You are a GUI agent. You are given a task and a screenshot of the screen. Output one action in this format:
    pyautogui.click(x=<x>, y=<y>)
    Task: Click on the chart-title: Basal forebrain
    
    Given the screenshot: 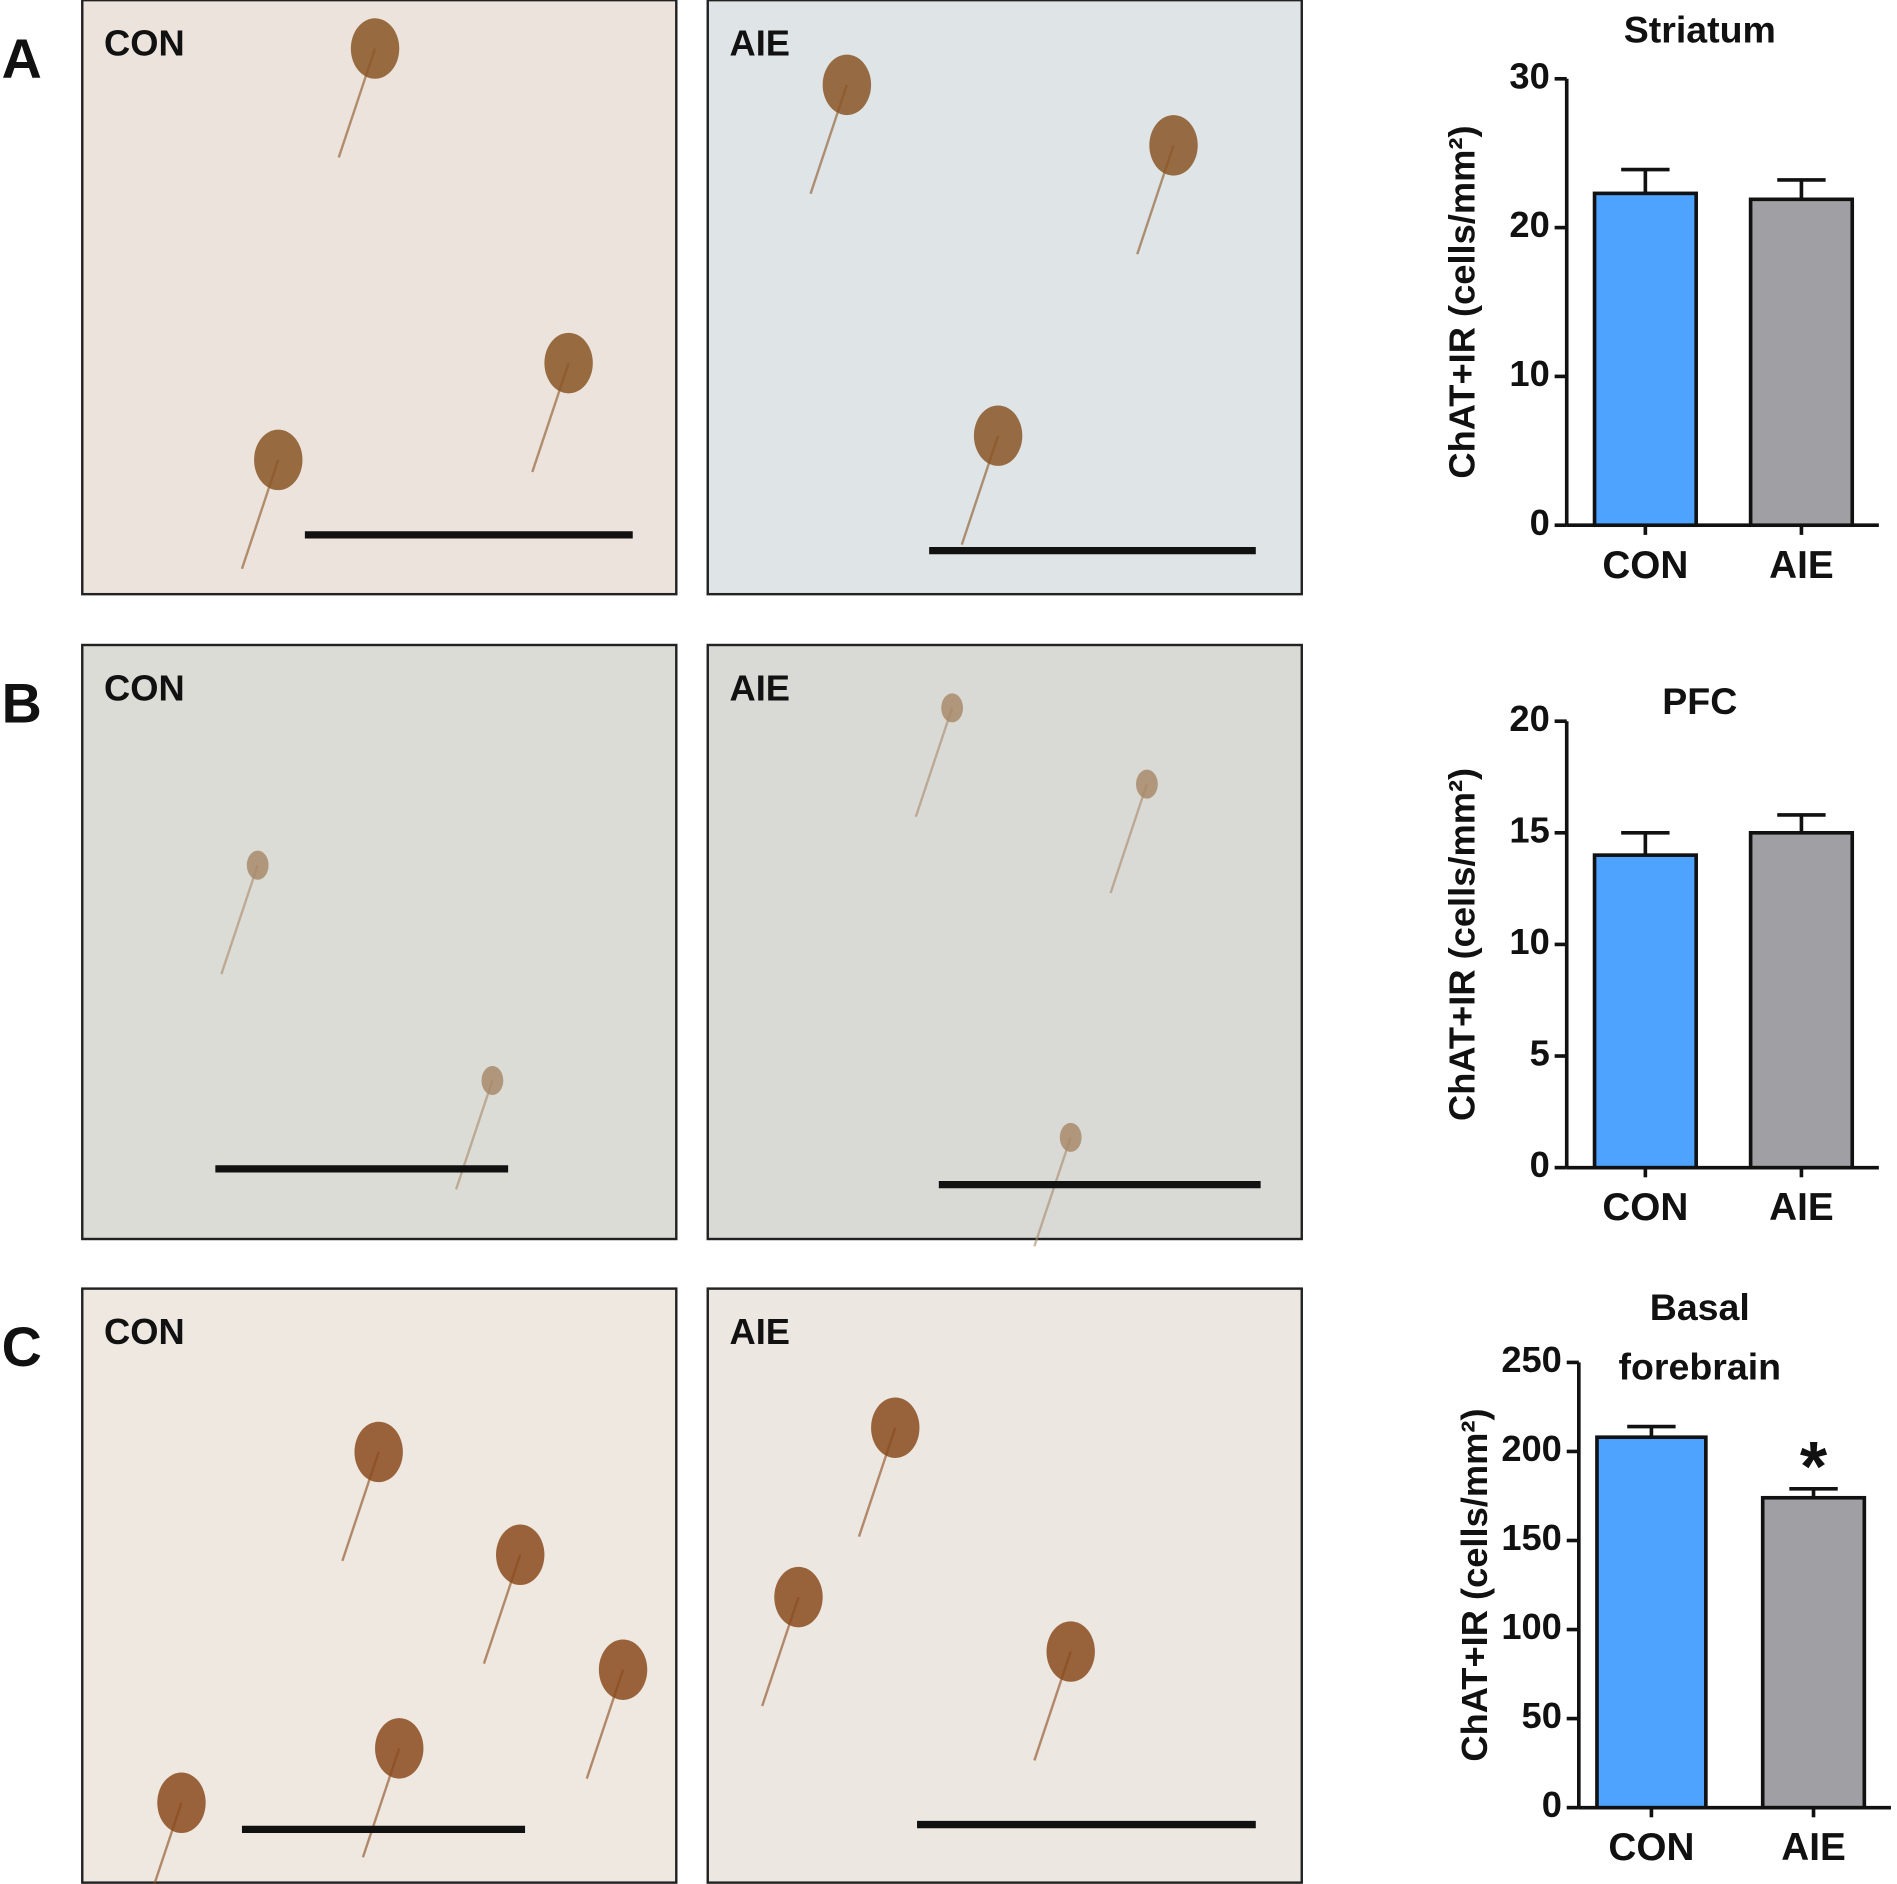 What is the action you would take?
    pyautogui.click(x=1700, y=1337)
    